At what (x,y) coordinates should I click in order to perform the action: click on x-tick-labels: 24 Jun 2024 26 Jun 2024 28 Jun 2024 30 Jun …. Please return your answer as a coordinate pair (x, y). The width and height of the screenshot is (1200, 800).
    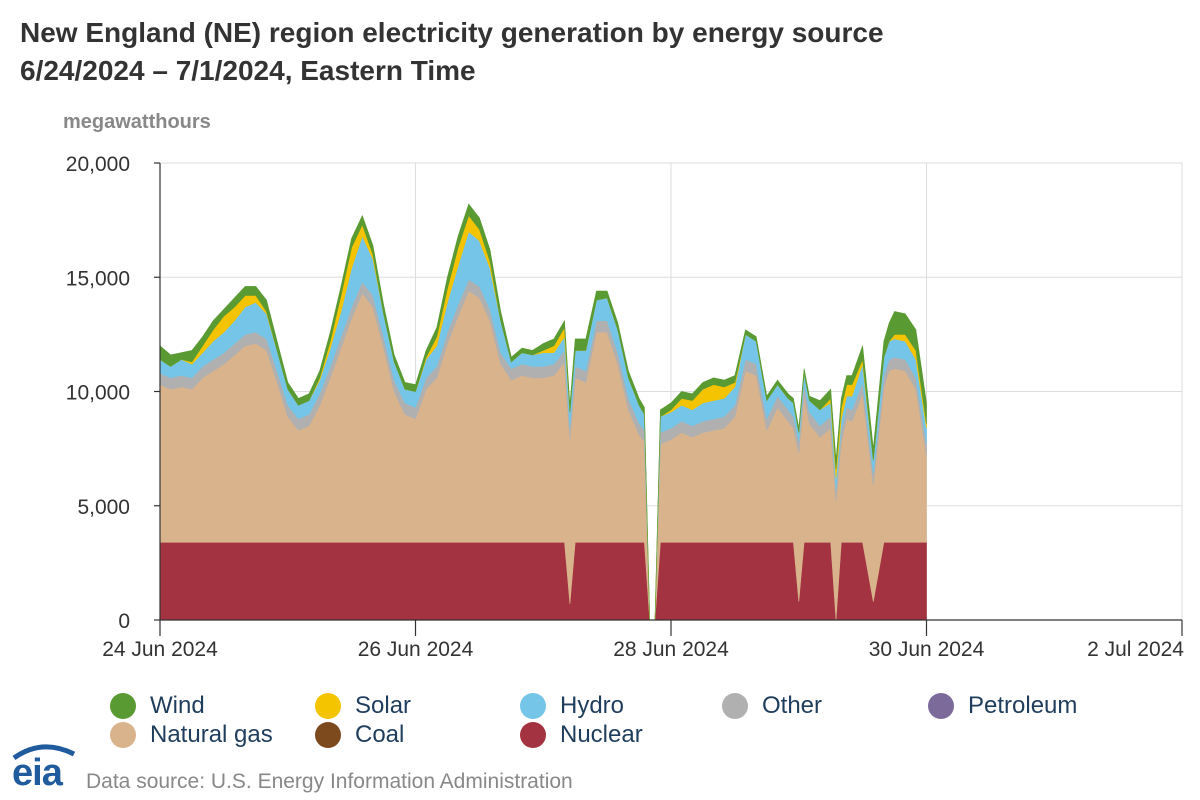
    Looking at the image, I should click on (643, 649).